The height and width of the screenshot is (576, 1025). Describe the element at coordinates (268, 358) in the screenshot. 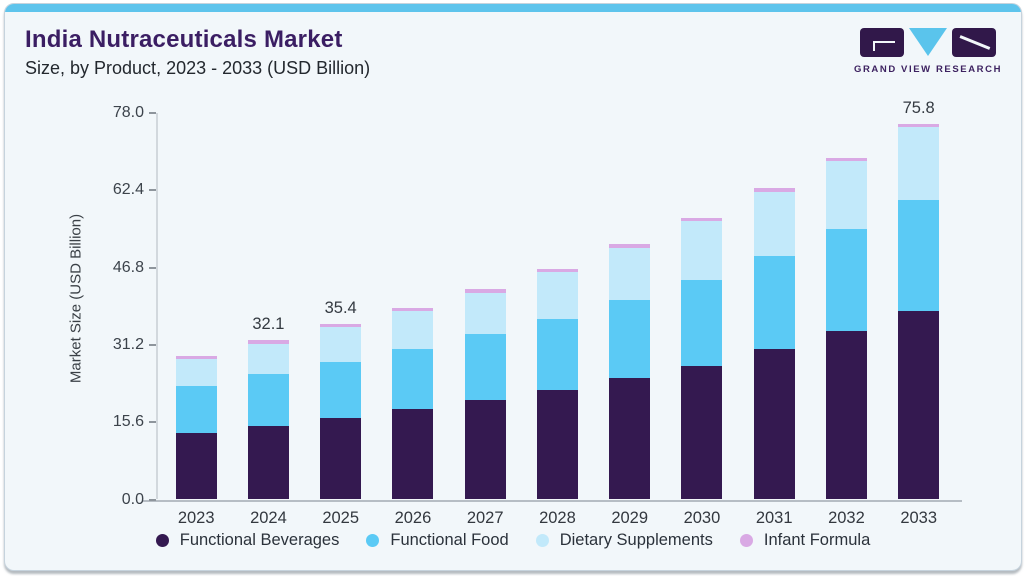

I see `bar-segment-2024-dietary-supplements` at that location.